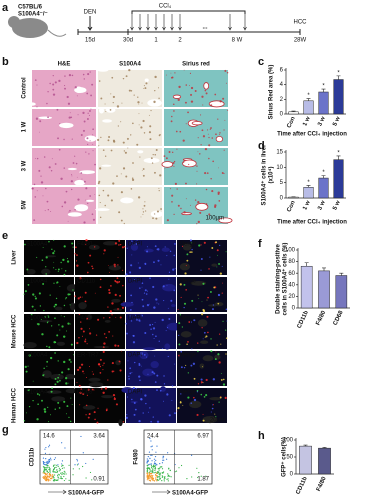 Image resolution: width=367 pixels, height=500 pixels. Describe the element at coordinates (338, 179) in the screenshot. I see `bar` at that location.